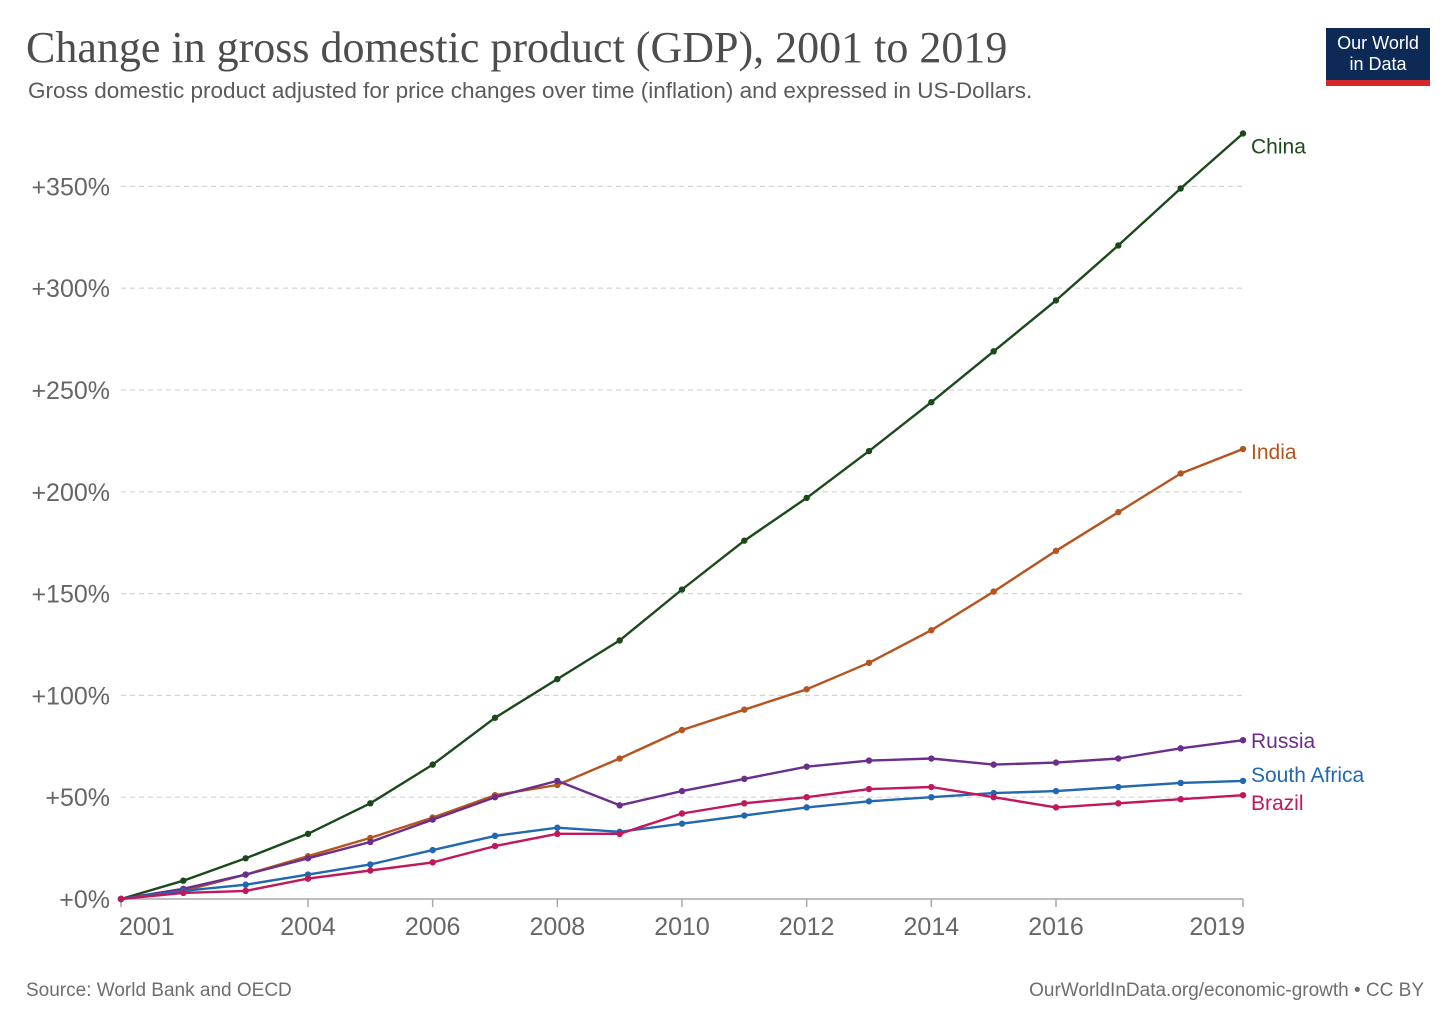  I want to click on logo-line-2: in Data, so click(1378, 64).